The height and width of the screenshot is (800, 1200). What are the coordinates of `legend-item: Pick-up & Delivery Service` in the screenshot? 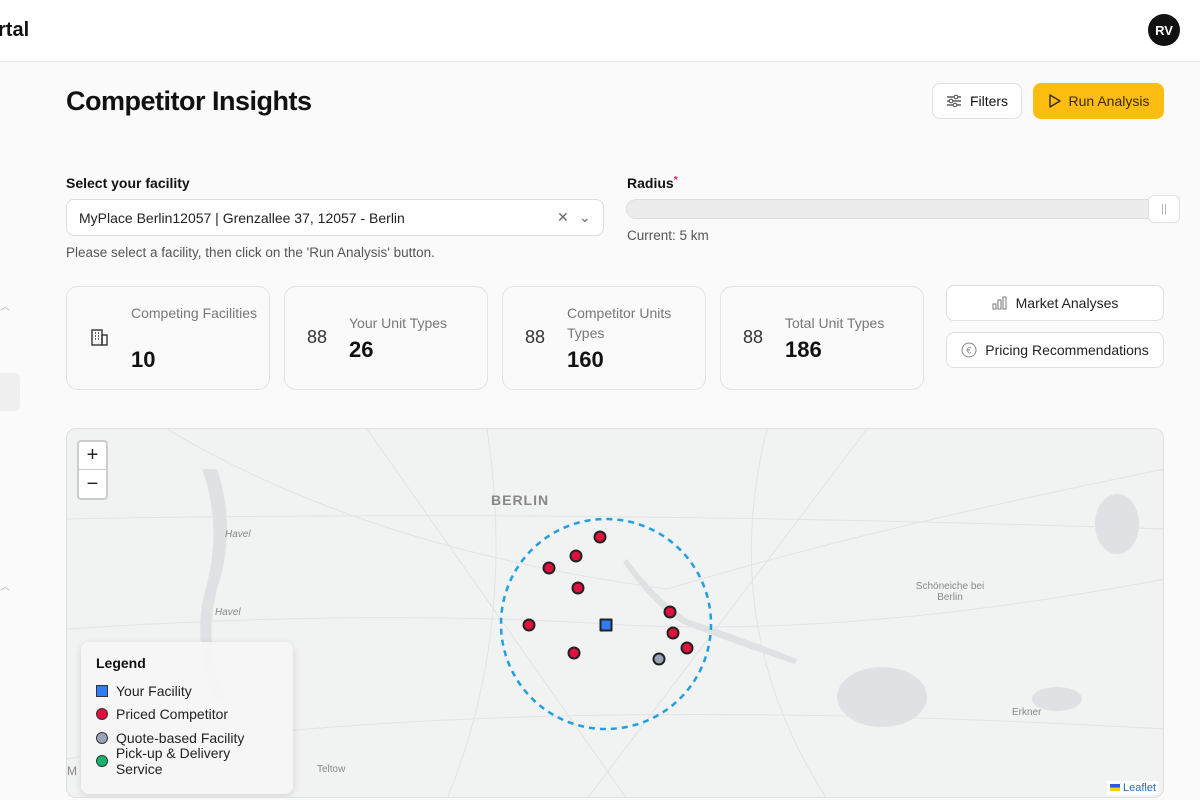 It's located at (187, 761).